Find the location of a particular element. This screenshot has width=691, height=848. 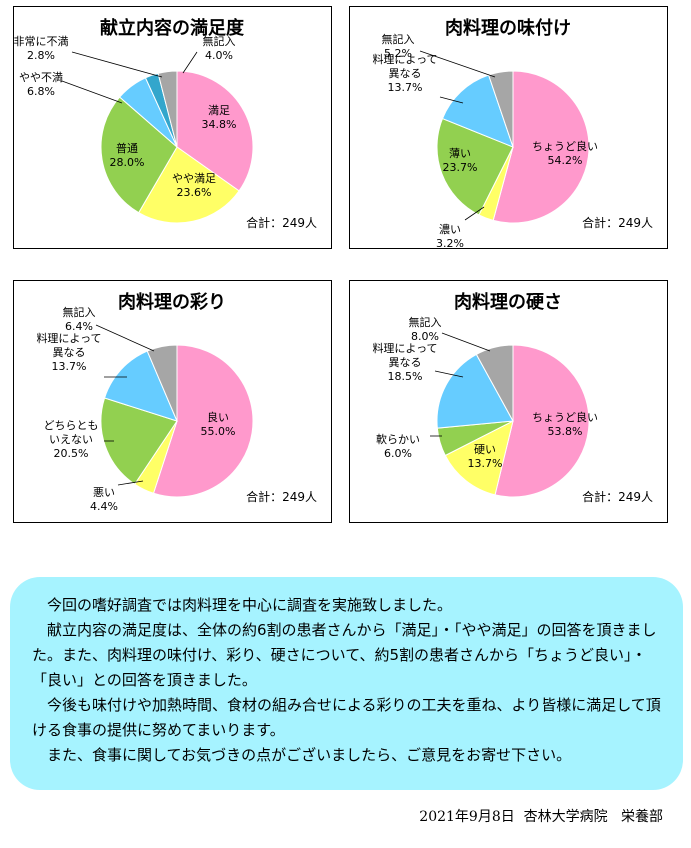

slice-label-軟らかい: 軟らかい 6.0% is located at coordinates (398, 446).